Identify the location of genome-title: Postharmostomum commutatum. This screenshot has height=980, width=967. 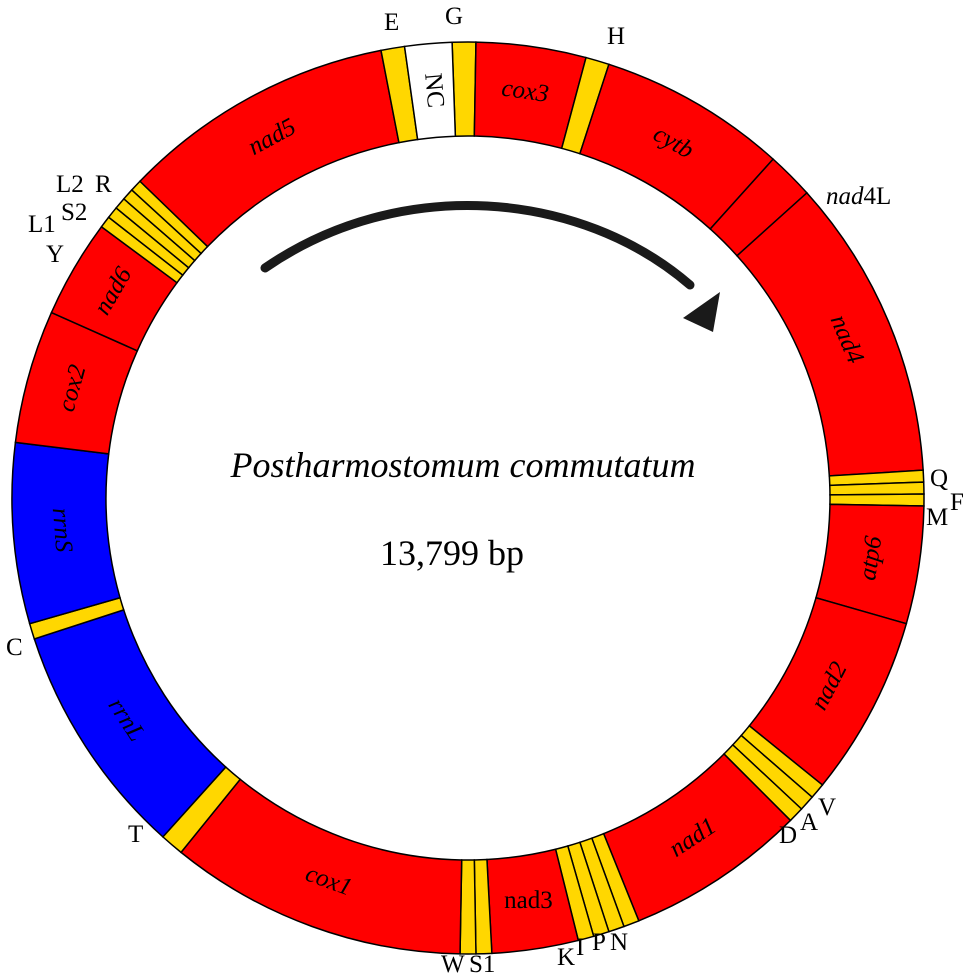
(463, 465).